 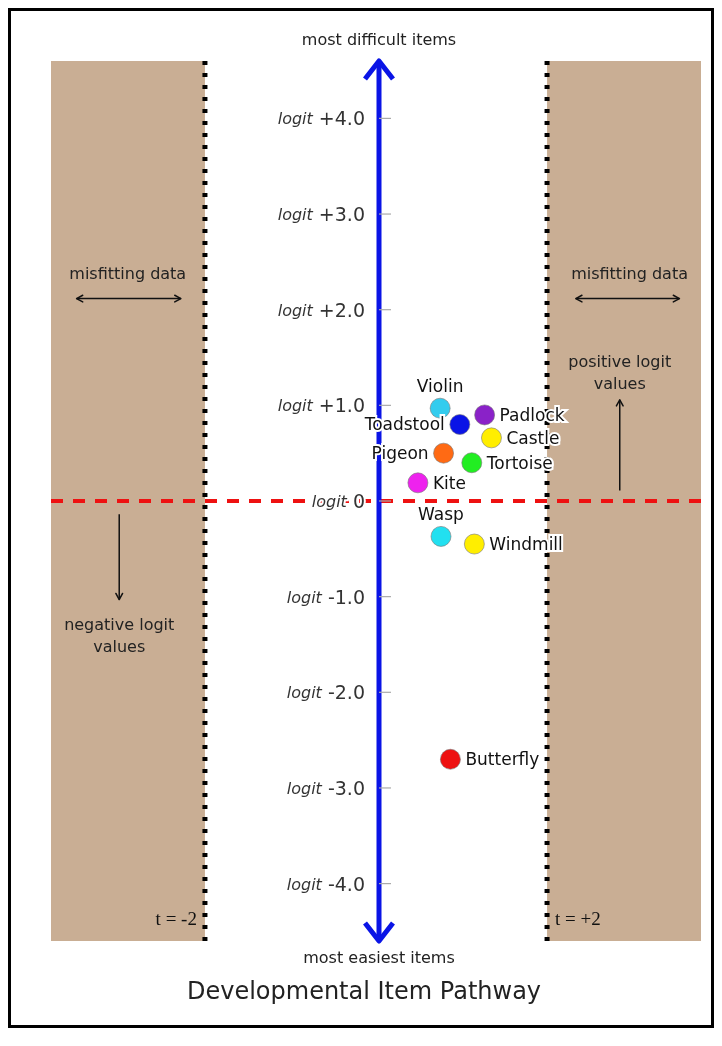 I want to click on y-tick-label: logit +4.0, so click(x=321, y=118).